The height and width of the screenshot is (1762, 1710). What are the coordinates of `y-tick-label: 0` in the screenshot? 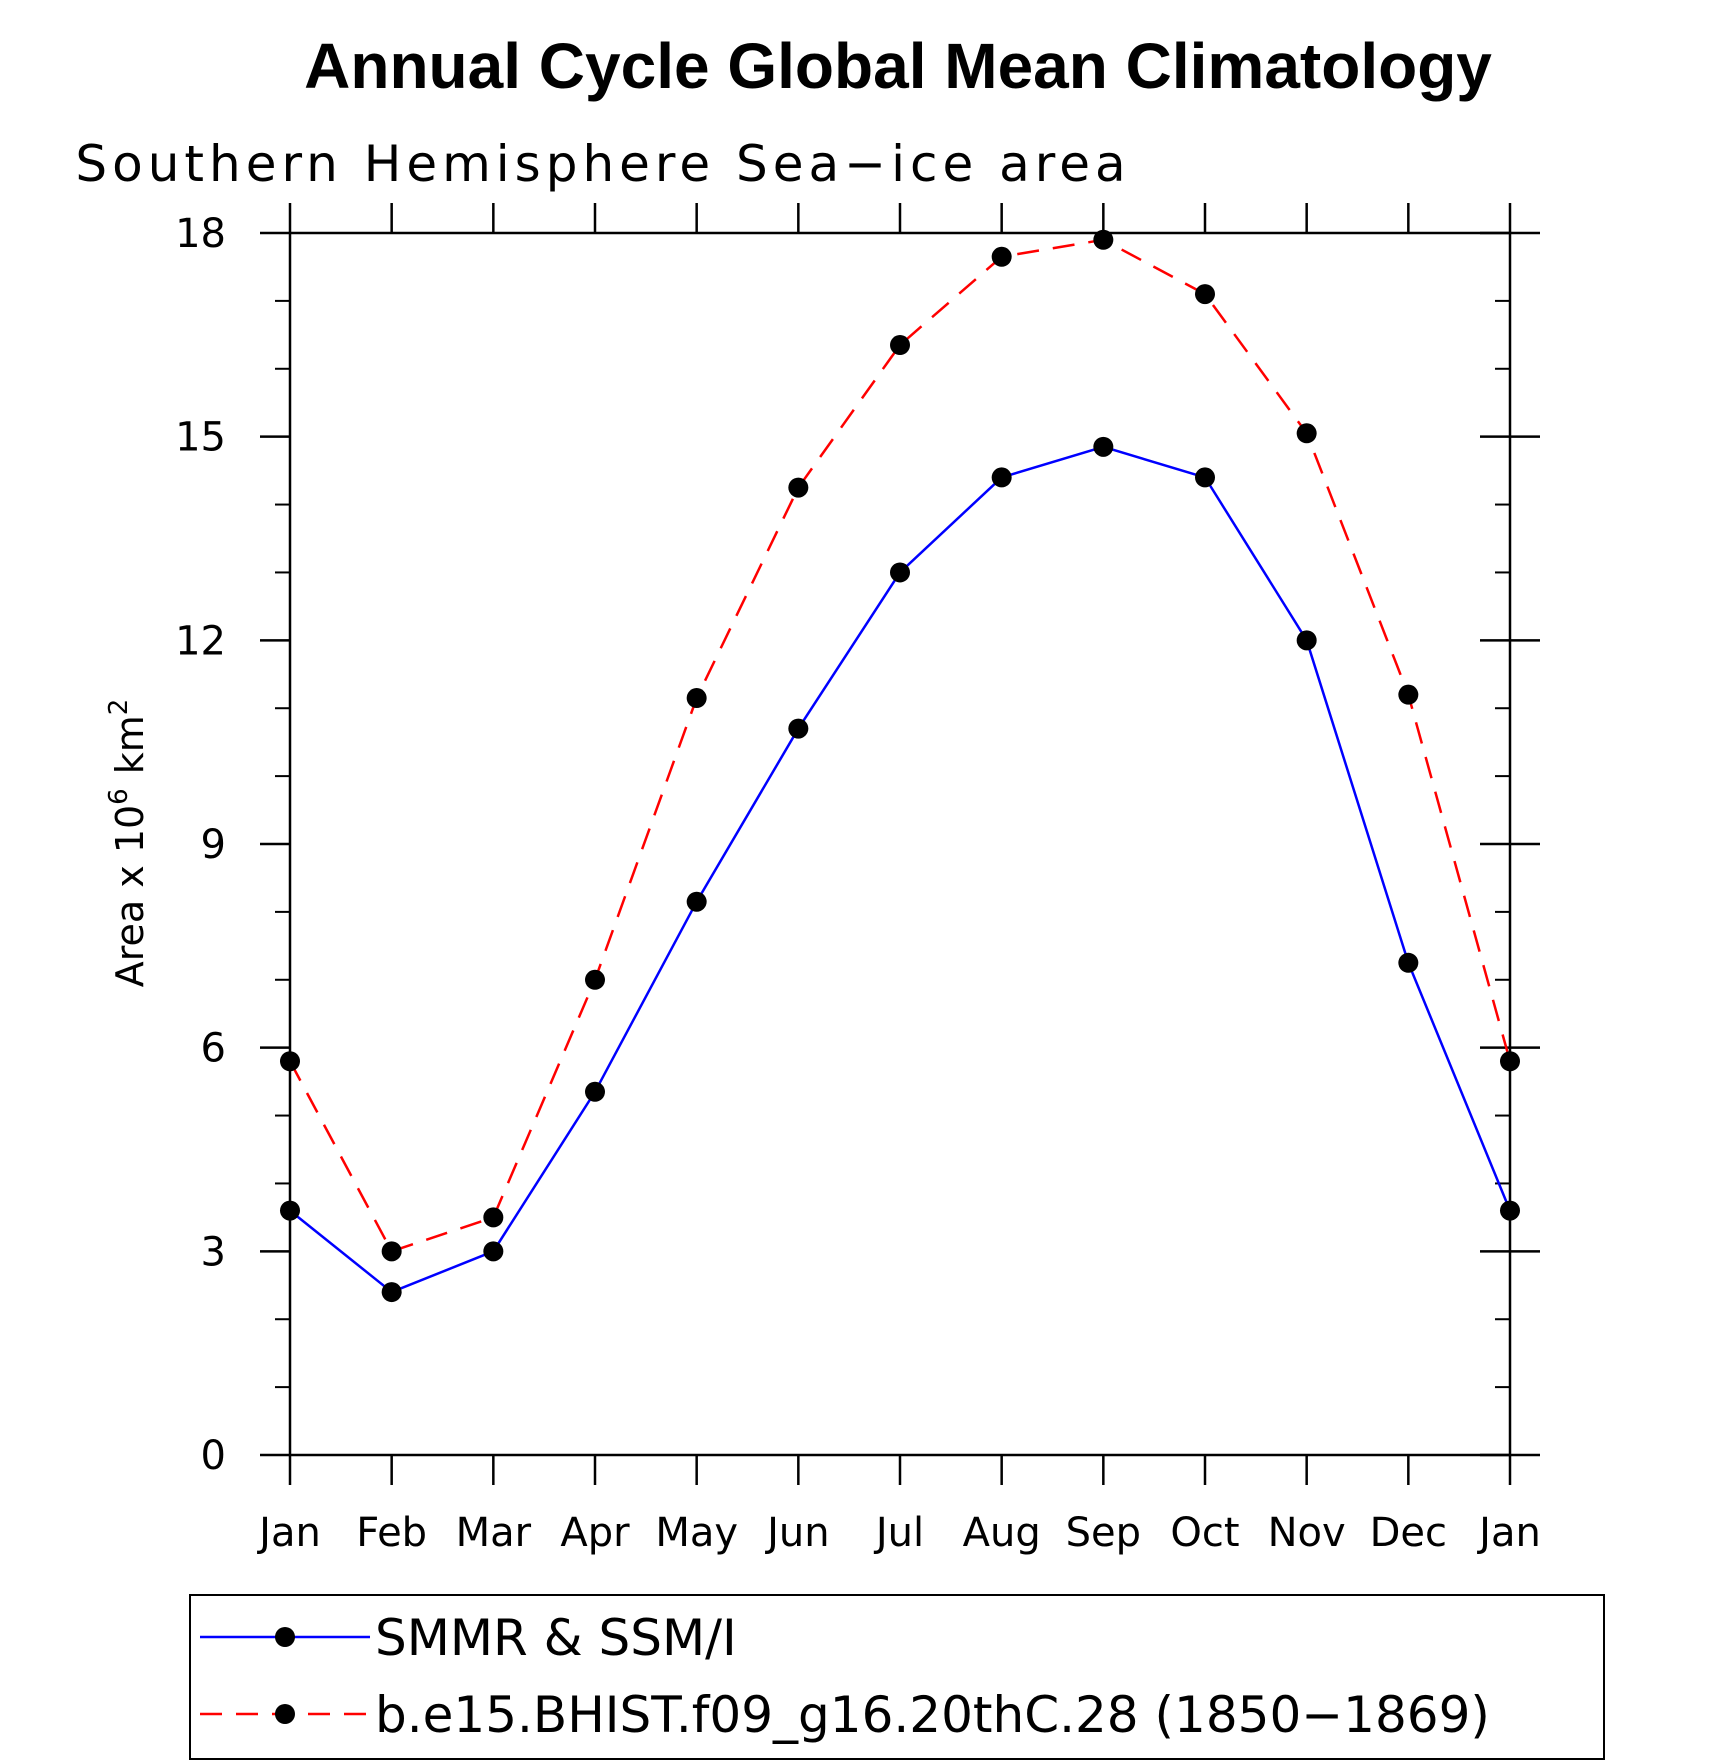 It's located at (213, 1456).